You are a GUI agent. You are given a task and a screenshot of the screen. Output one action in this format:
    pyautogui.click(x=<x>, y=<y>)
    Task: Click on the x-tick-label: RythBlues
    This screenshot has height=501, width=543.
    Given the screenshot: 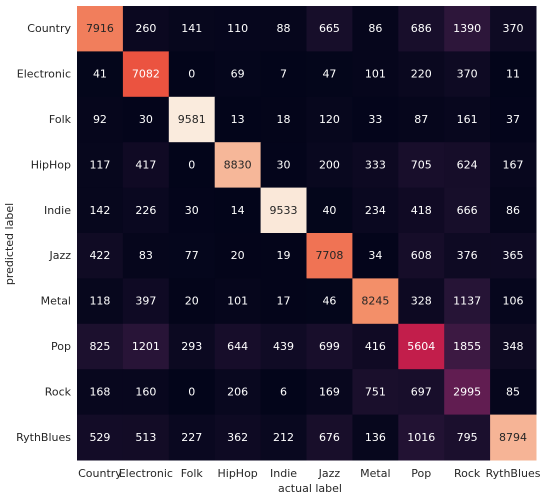 What is the action you would take?
    pyautogui.click(x=513, y=473)
    